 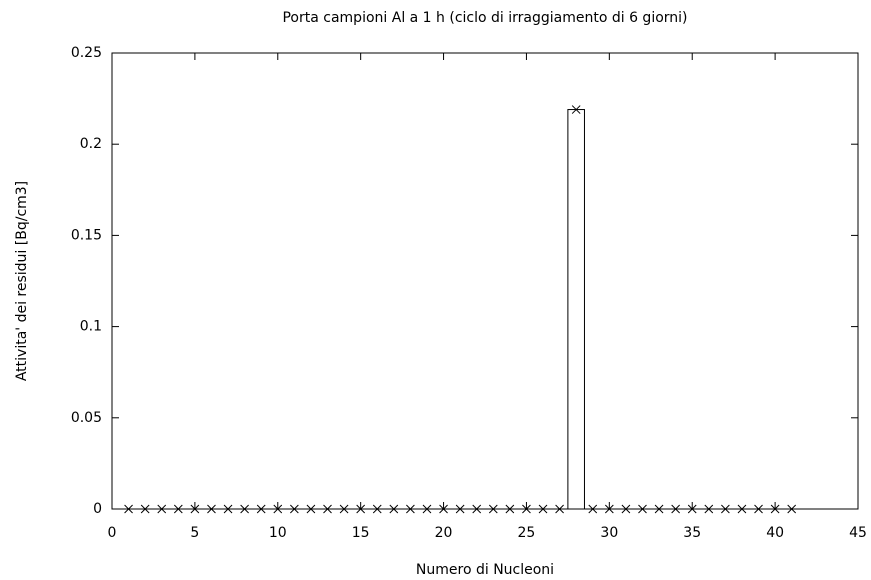 What do you see at coordinates (278, 533) in the screenshot?
I see `x-tick-label: 10` at bounding box center [278, 533].